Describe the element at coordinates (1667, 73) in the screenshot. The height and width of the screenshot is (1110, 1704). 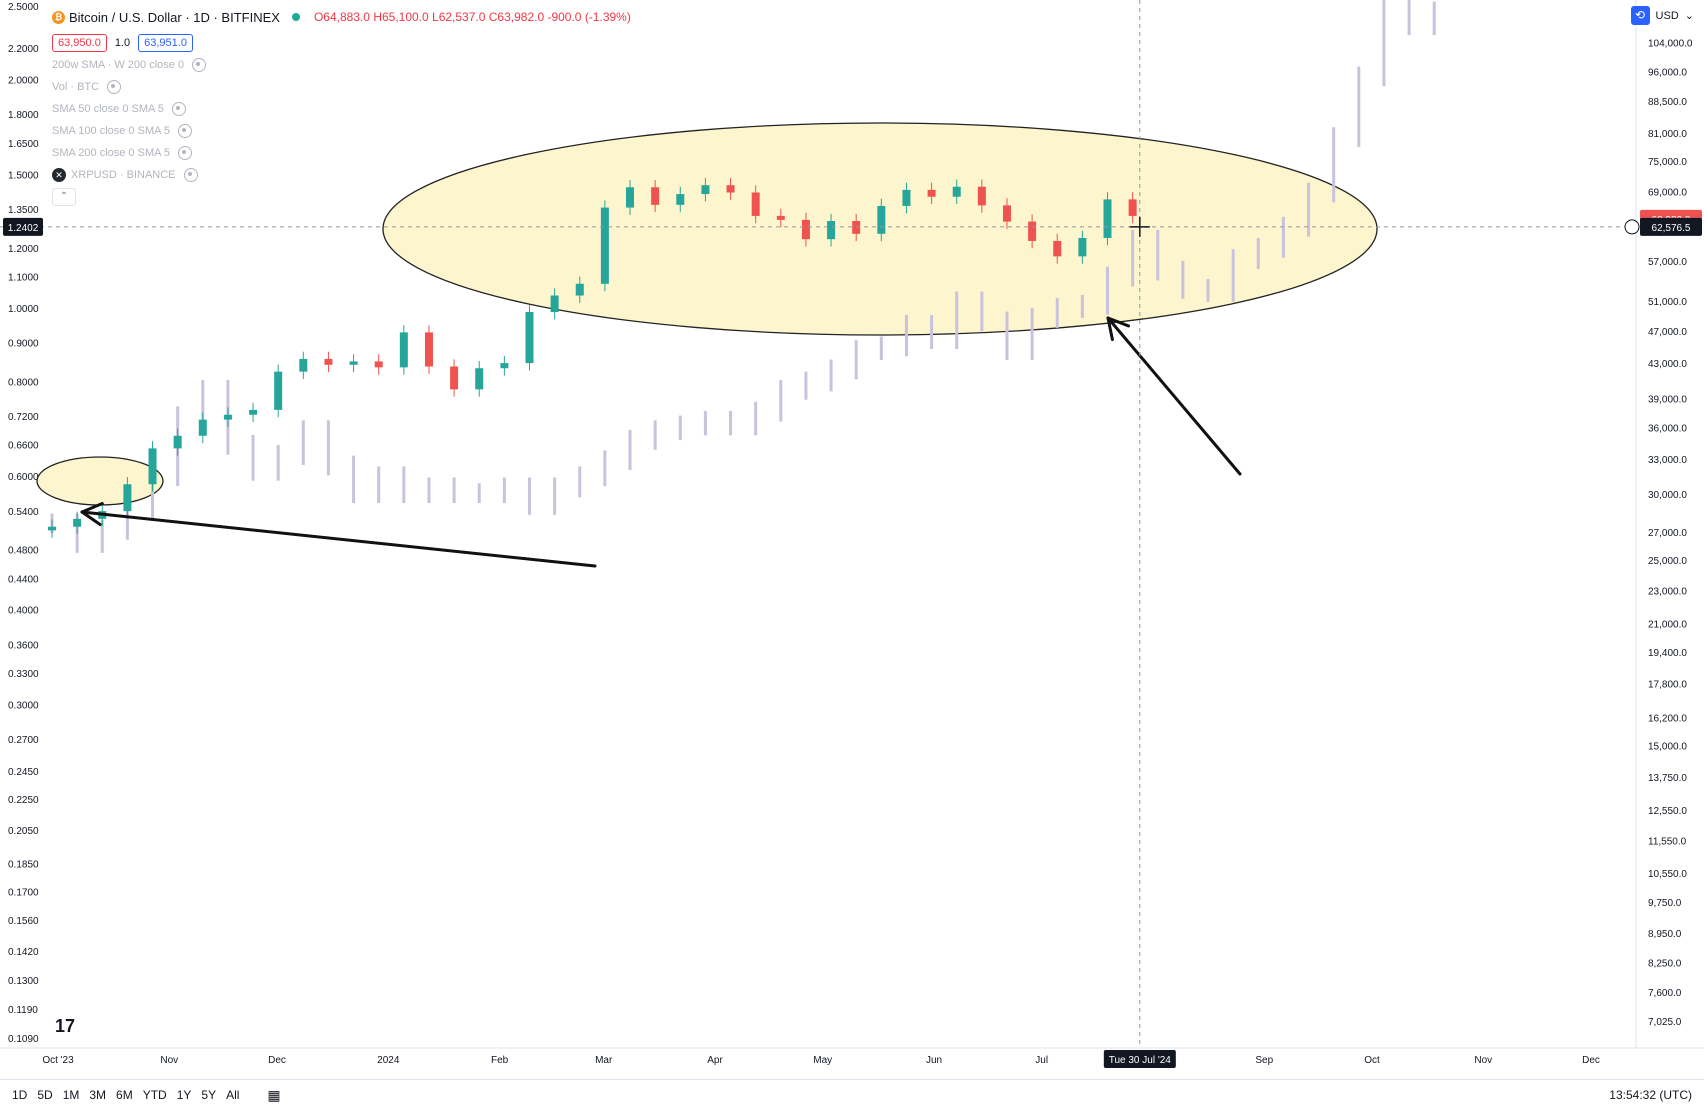
I see `right-axis-tick-label: 96,000.0` at that location.